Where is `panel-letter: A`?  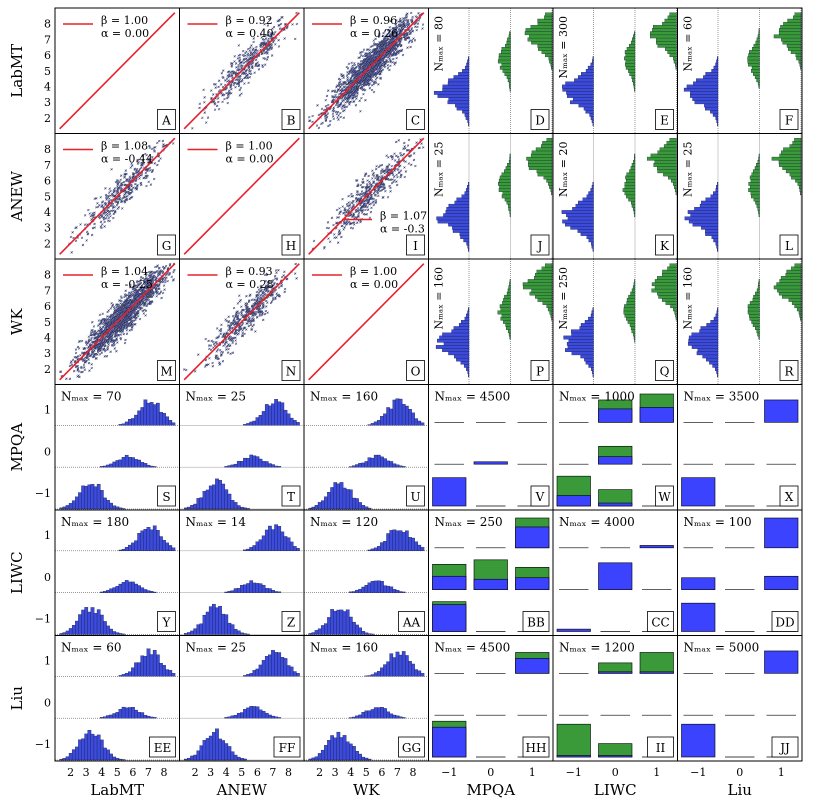
panel-letter: A is located at coordinates (166, 121).